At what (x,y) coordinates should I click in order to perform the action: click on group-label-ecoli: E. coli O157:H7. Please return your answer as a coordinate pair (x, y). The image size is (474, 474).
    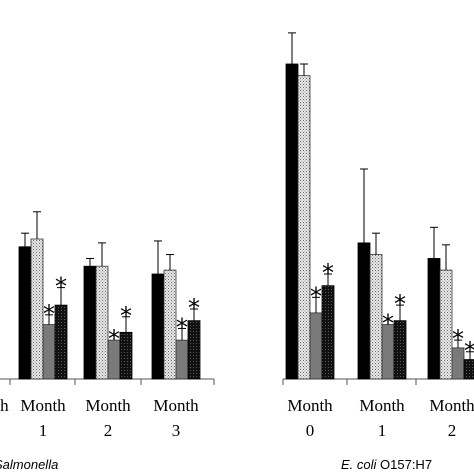
    Looking at the image, I should click on (386, 464).